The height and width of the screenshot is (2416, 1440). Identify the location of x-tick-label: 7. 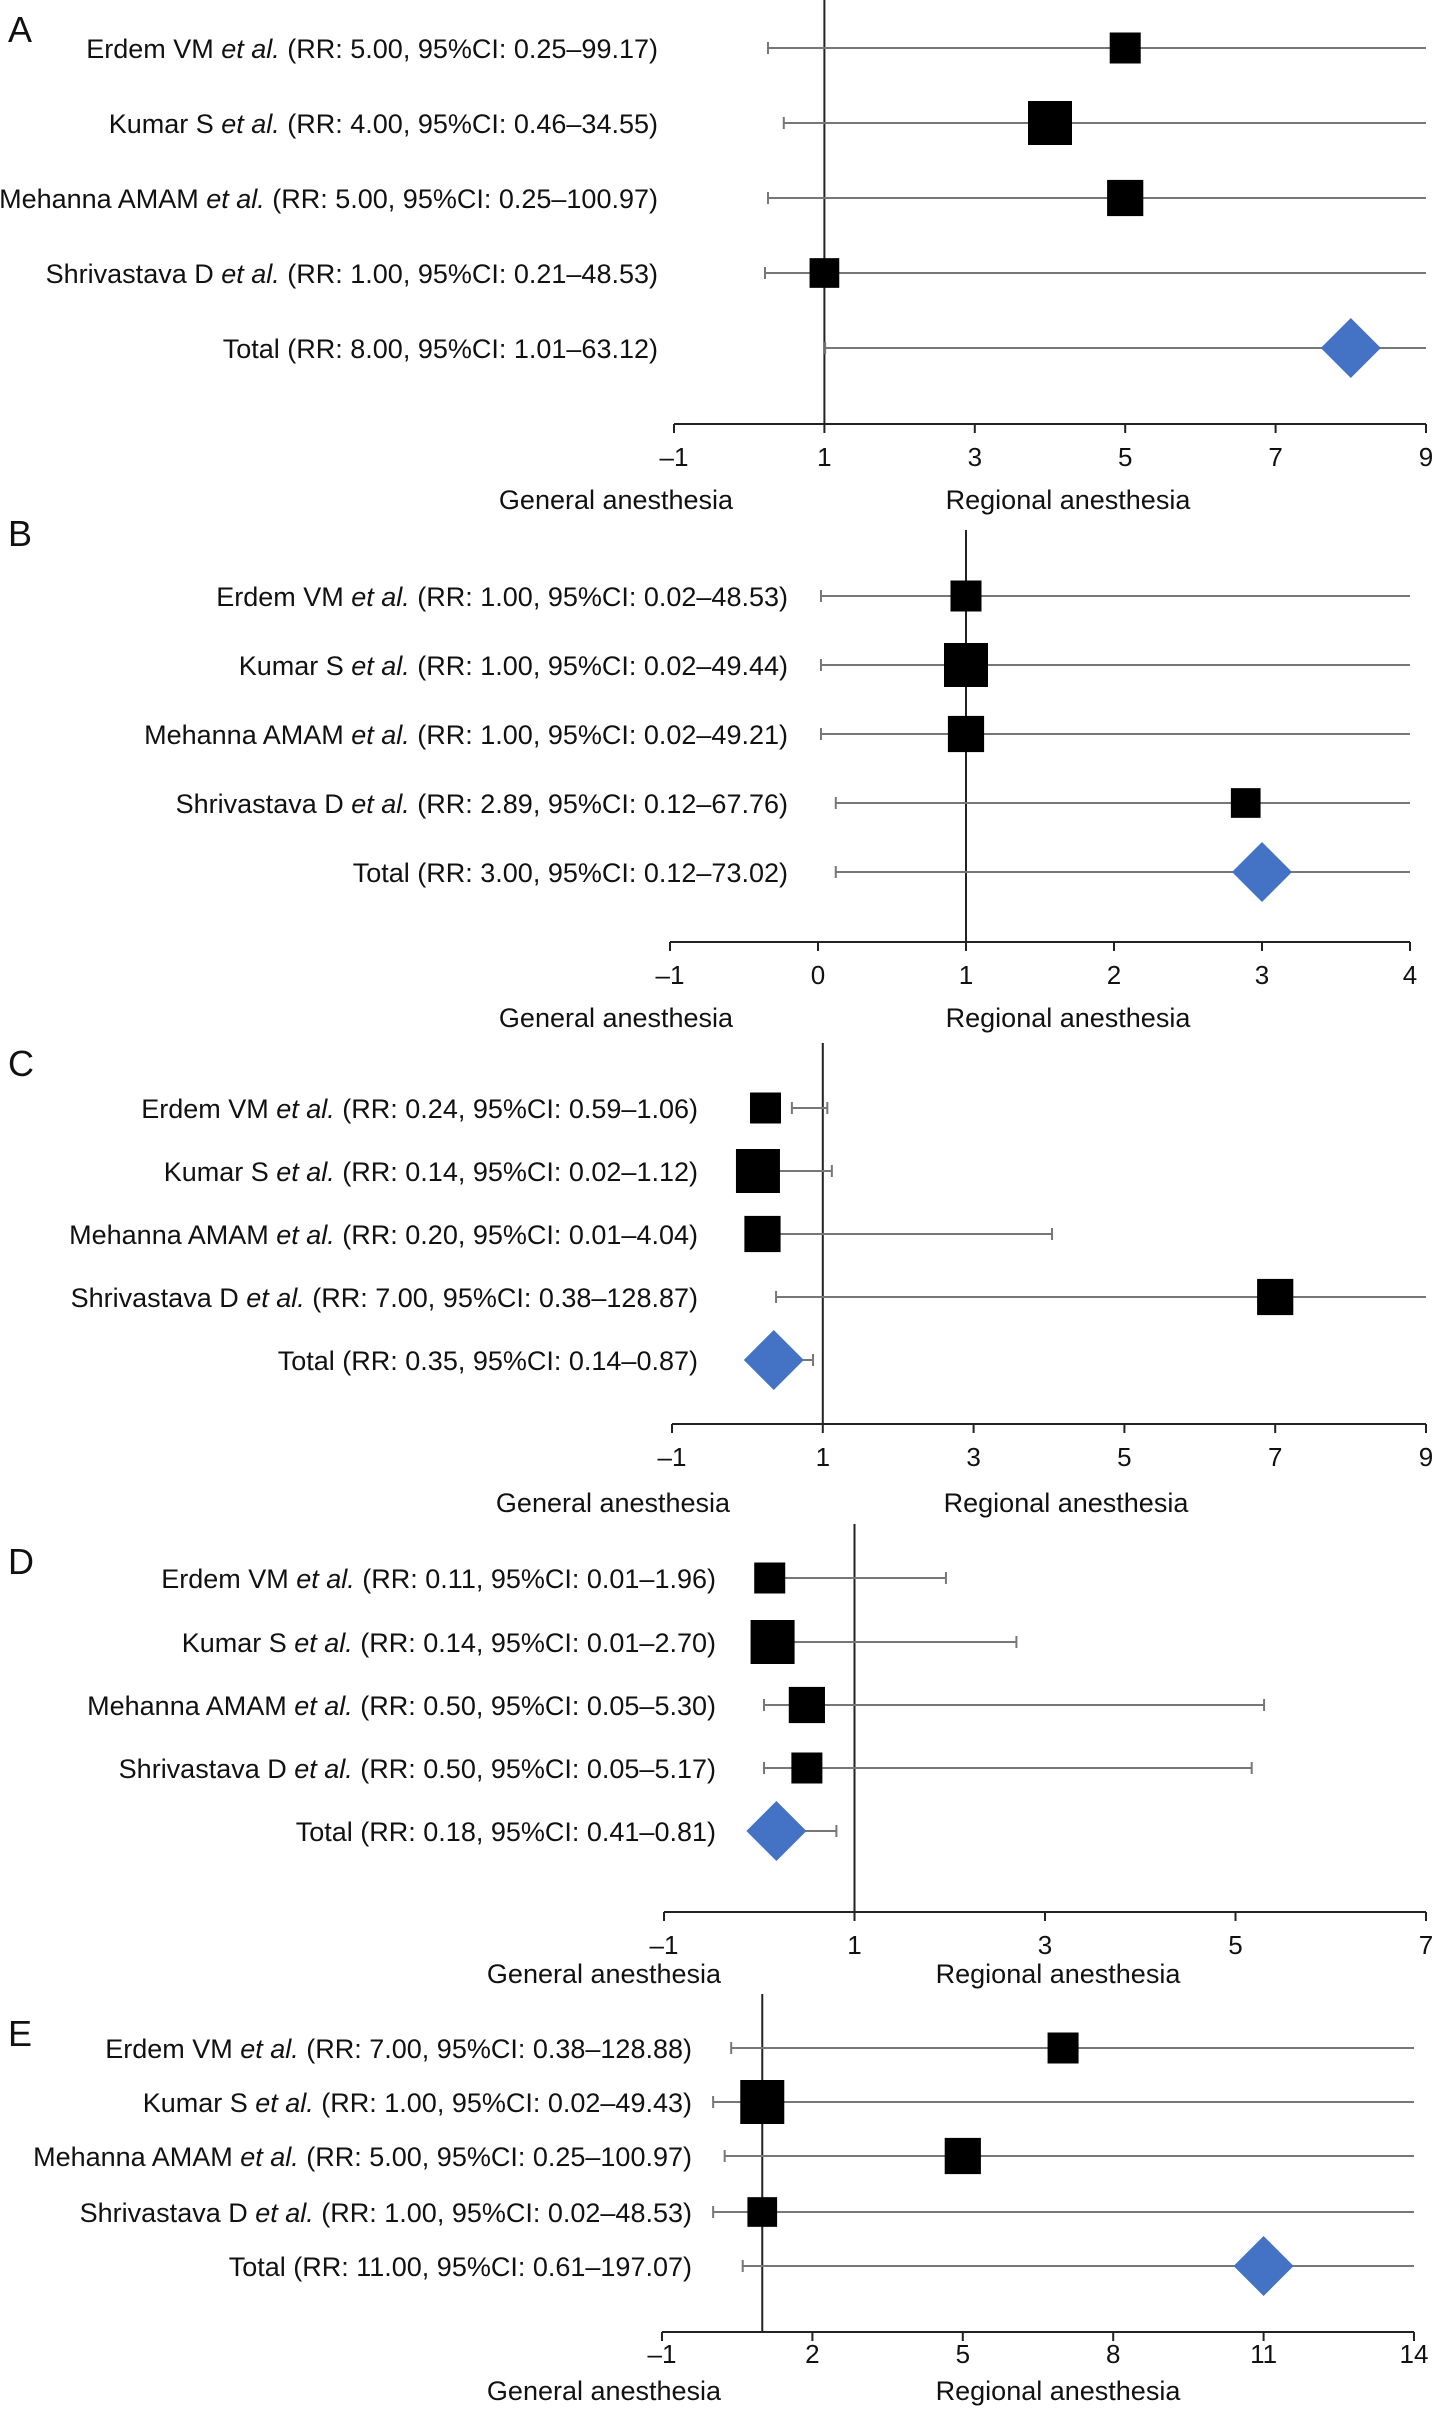
(1275, 1457).